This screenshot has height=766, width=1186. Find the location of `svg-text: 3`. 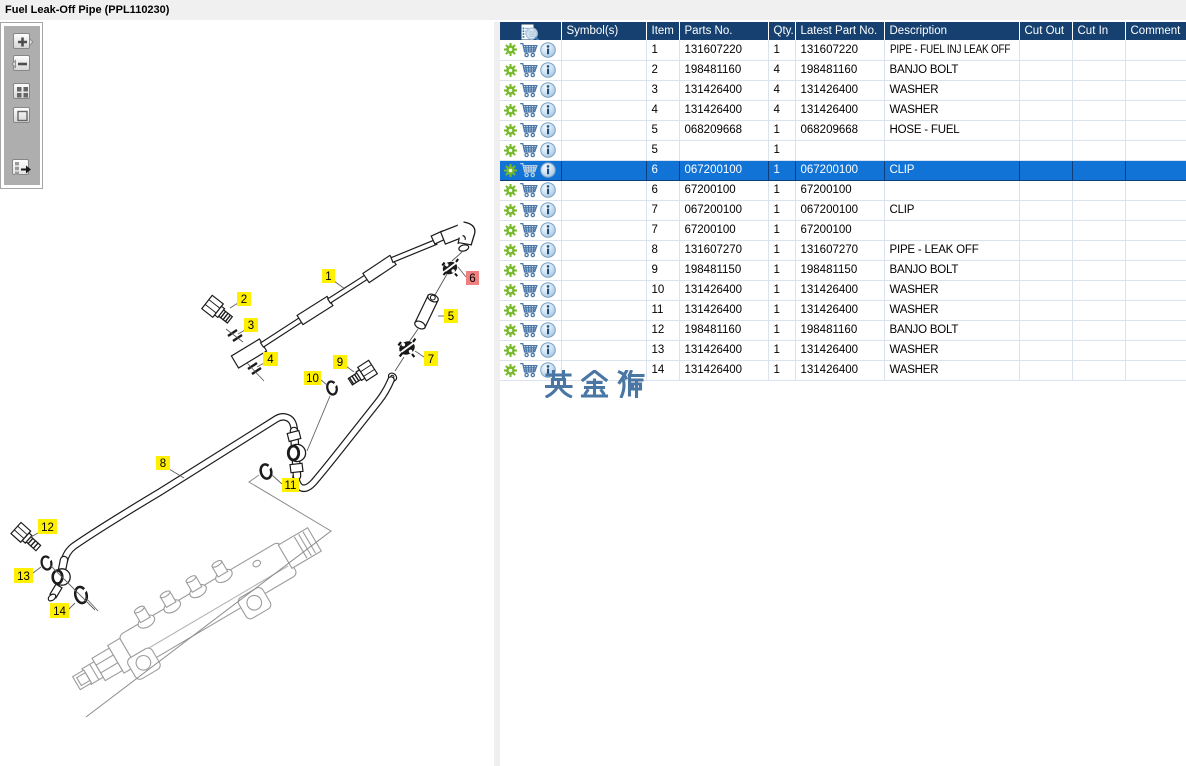

svg-text: 3 is located at coordinates (251, 326).